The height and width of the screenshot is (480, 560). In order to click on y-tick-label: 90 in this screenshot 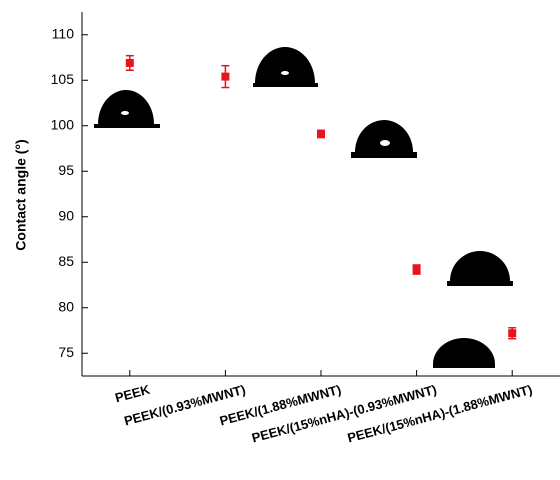, I will do `click(66, 215)`.